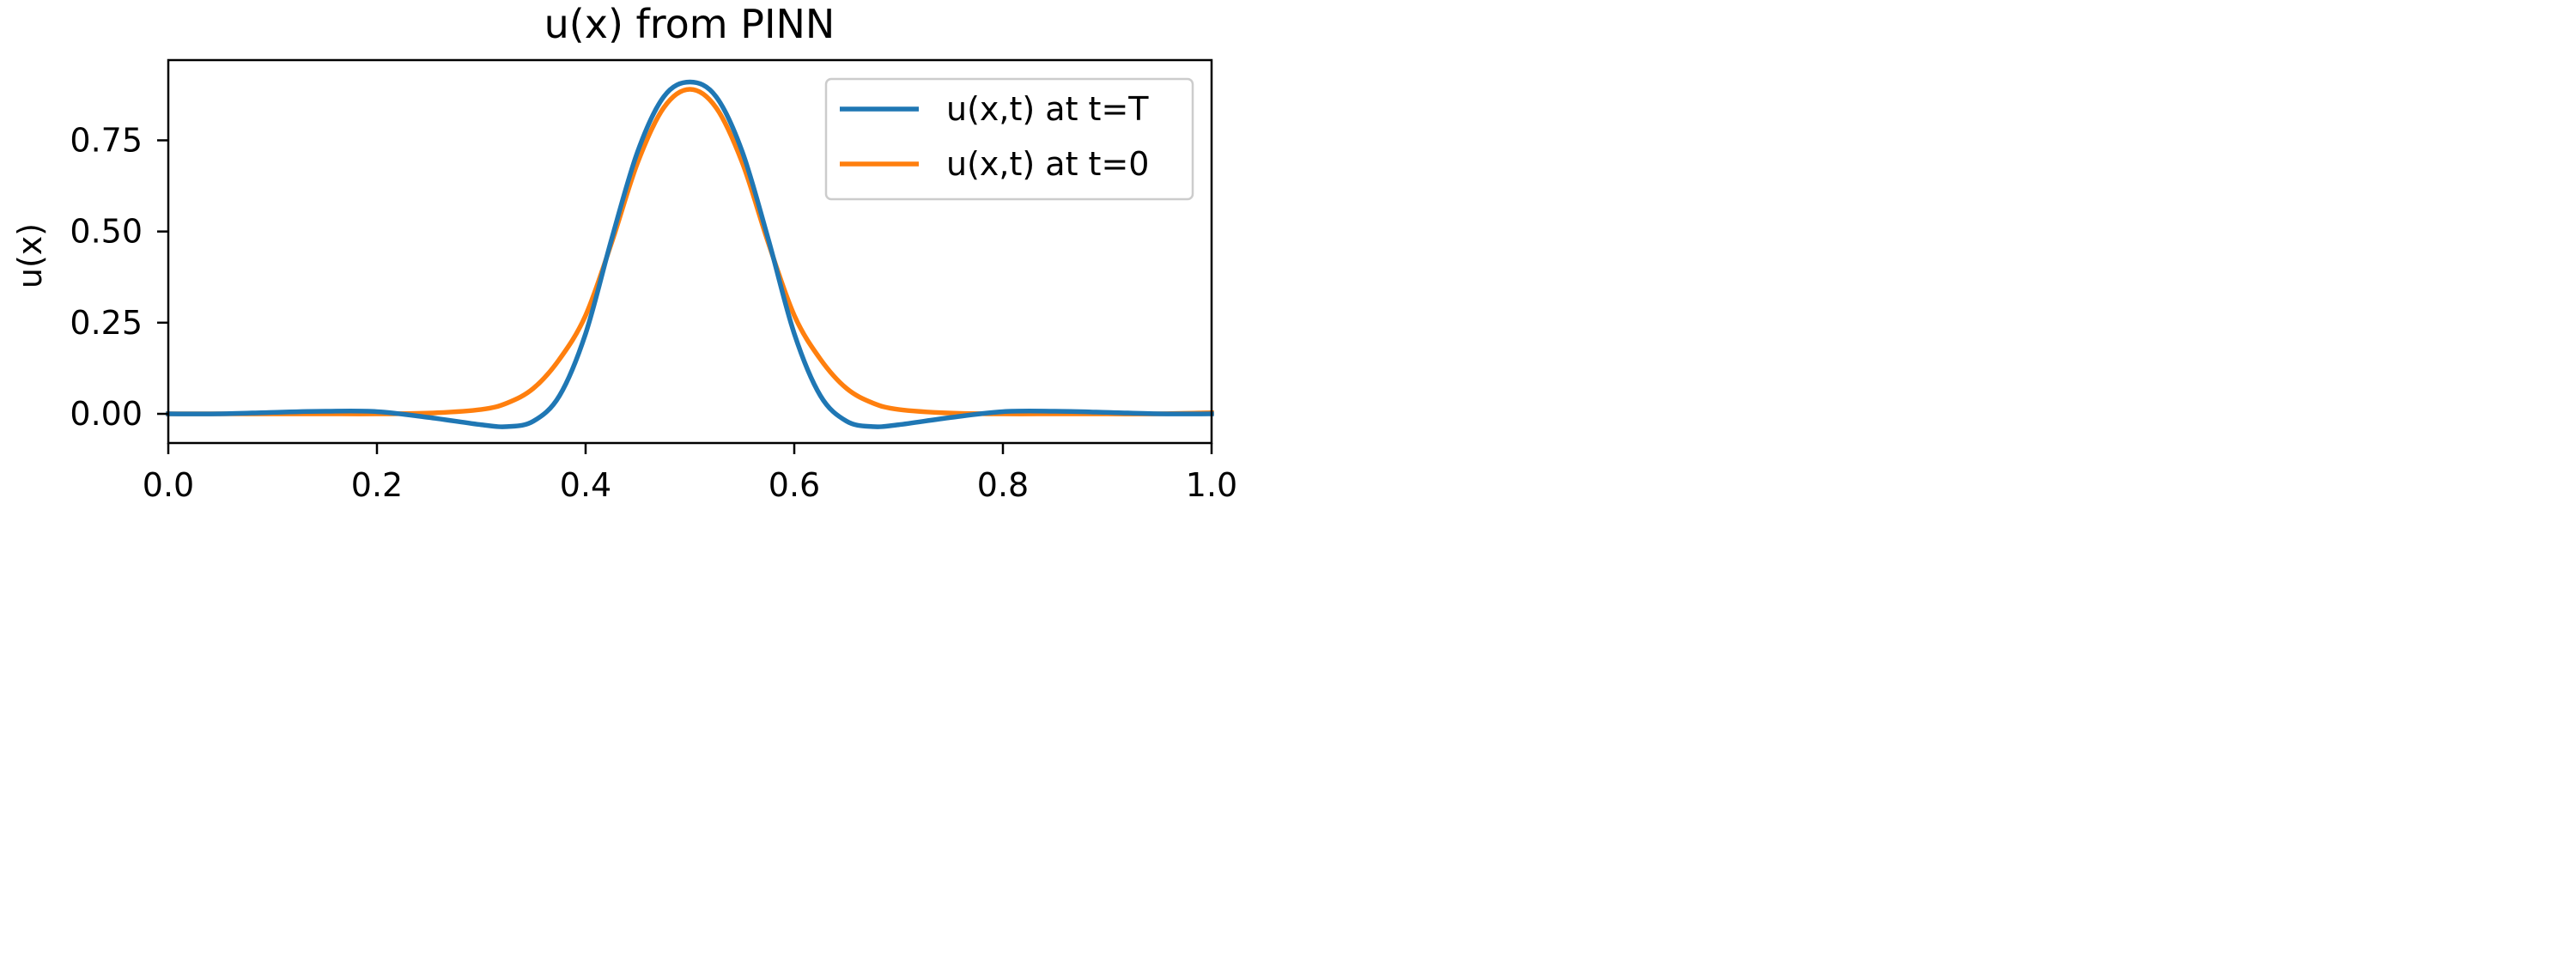  What do you see at coordinates (1003, 482) in the screenshot?
I see `x-tick-label: 0.8` at bounding box center [1003, 482].